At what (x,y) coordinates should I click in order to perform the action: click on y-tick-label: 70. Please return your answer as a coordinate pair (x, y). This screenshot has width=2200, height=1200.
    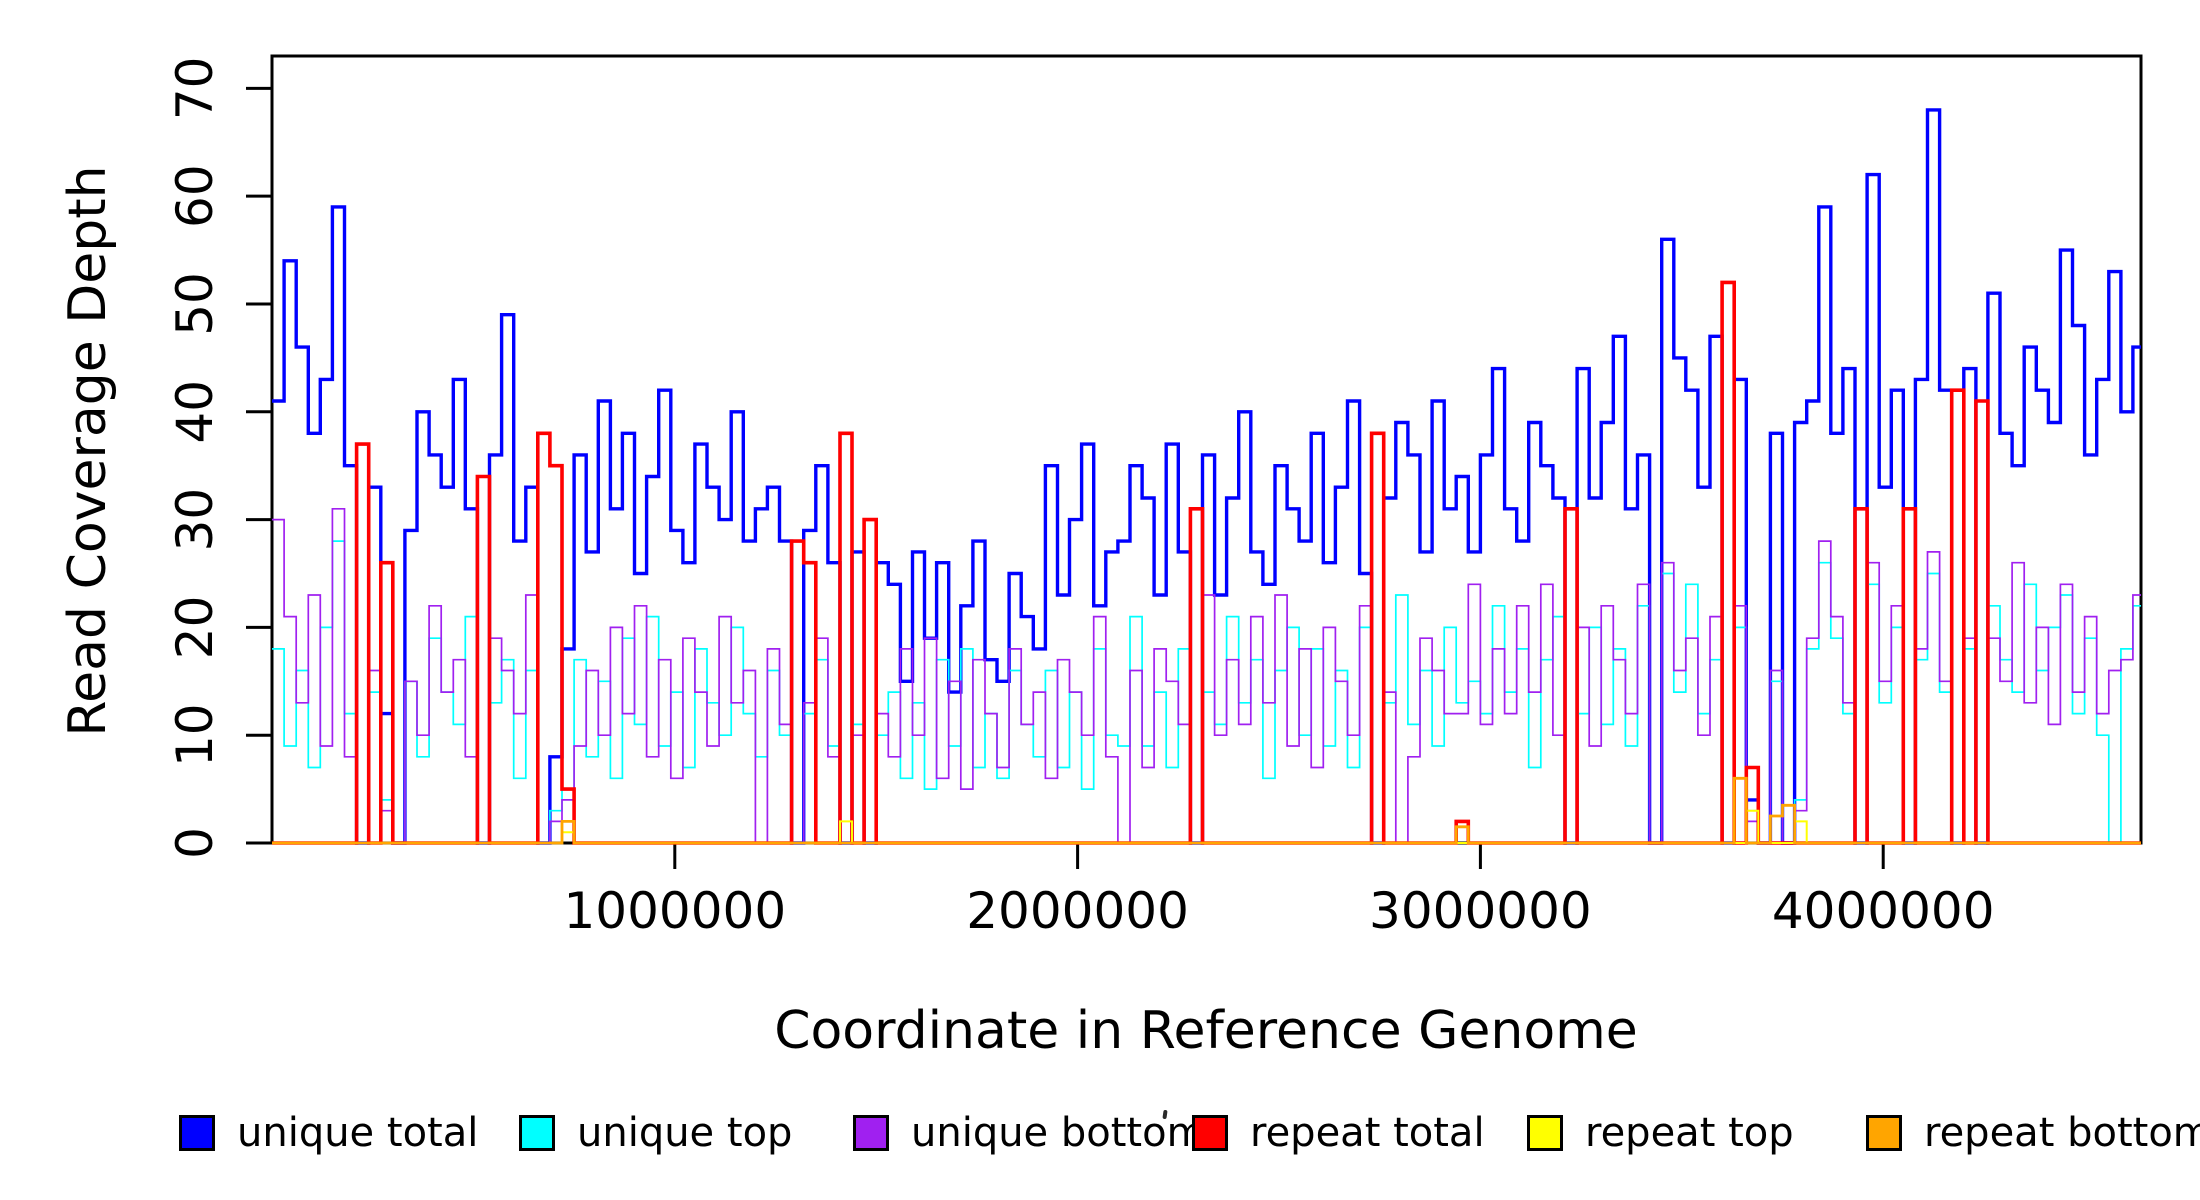
    Looking at the image, I should click on (195, 89).